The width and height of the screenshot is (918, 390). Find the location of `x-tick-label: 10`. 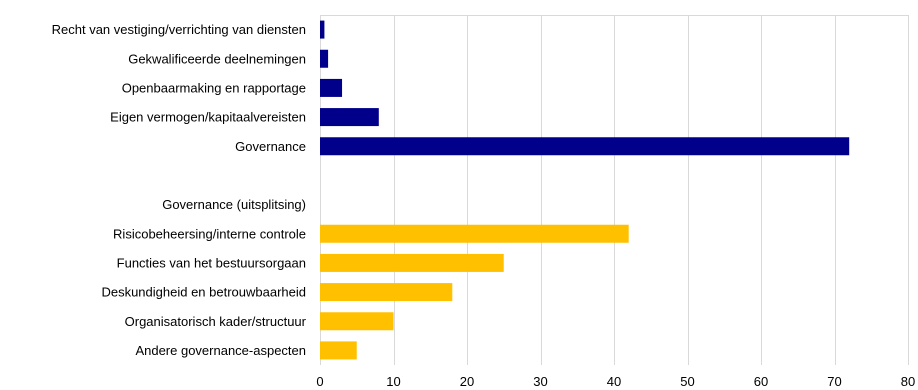

x-tick-label: 10 is located at coordinates (393, 381).